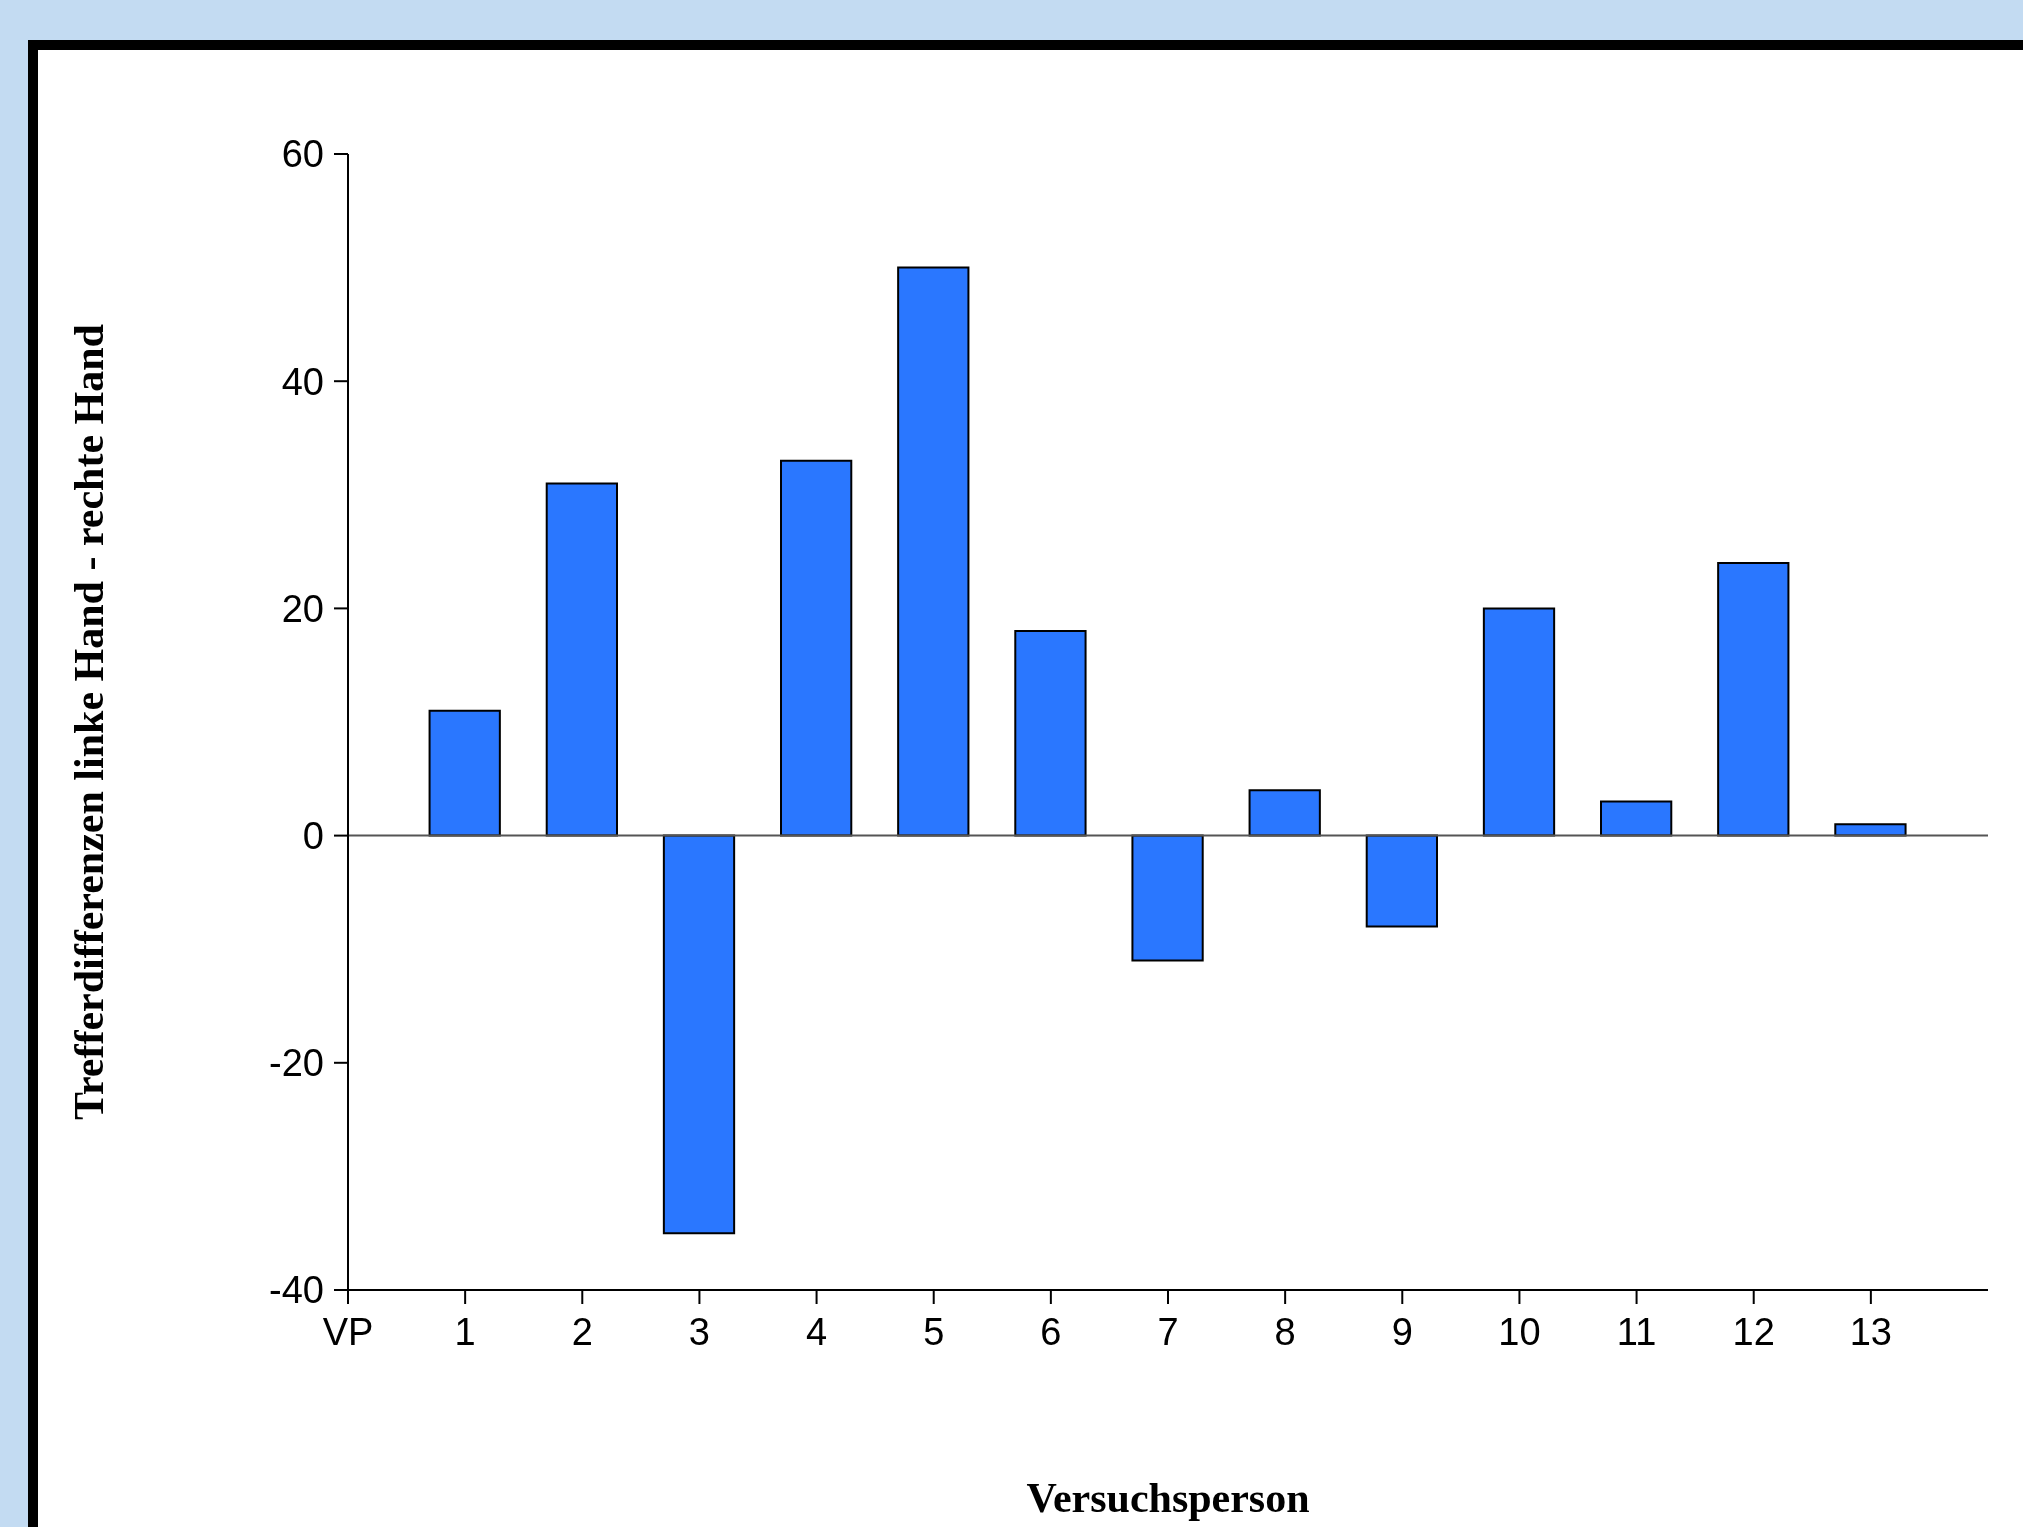 The image size is (2023, 1527). I want to click on x-tick-label: 4, so click(817, 1331).